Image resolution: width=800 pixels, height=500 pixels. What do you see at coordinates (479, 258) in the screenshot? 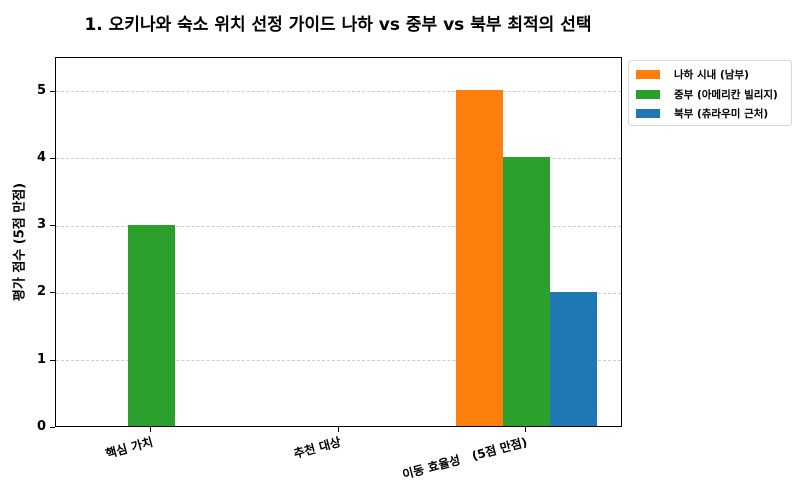
I see `bar-mobility-naha` at bounding box center [479, 258].